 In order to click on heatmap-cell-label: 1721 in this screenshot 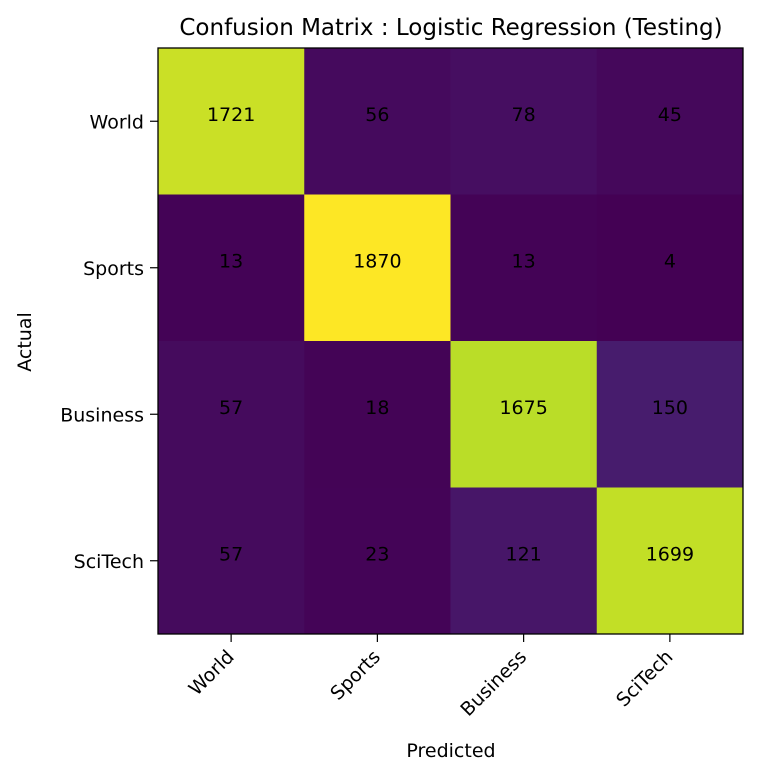, I will do `click(231, 115)`.